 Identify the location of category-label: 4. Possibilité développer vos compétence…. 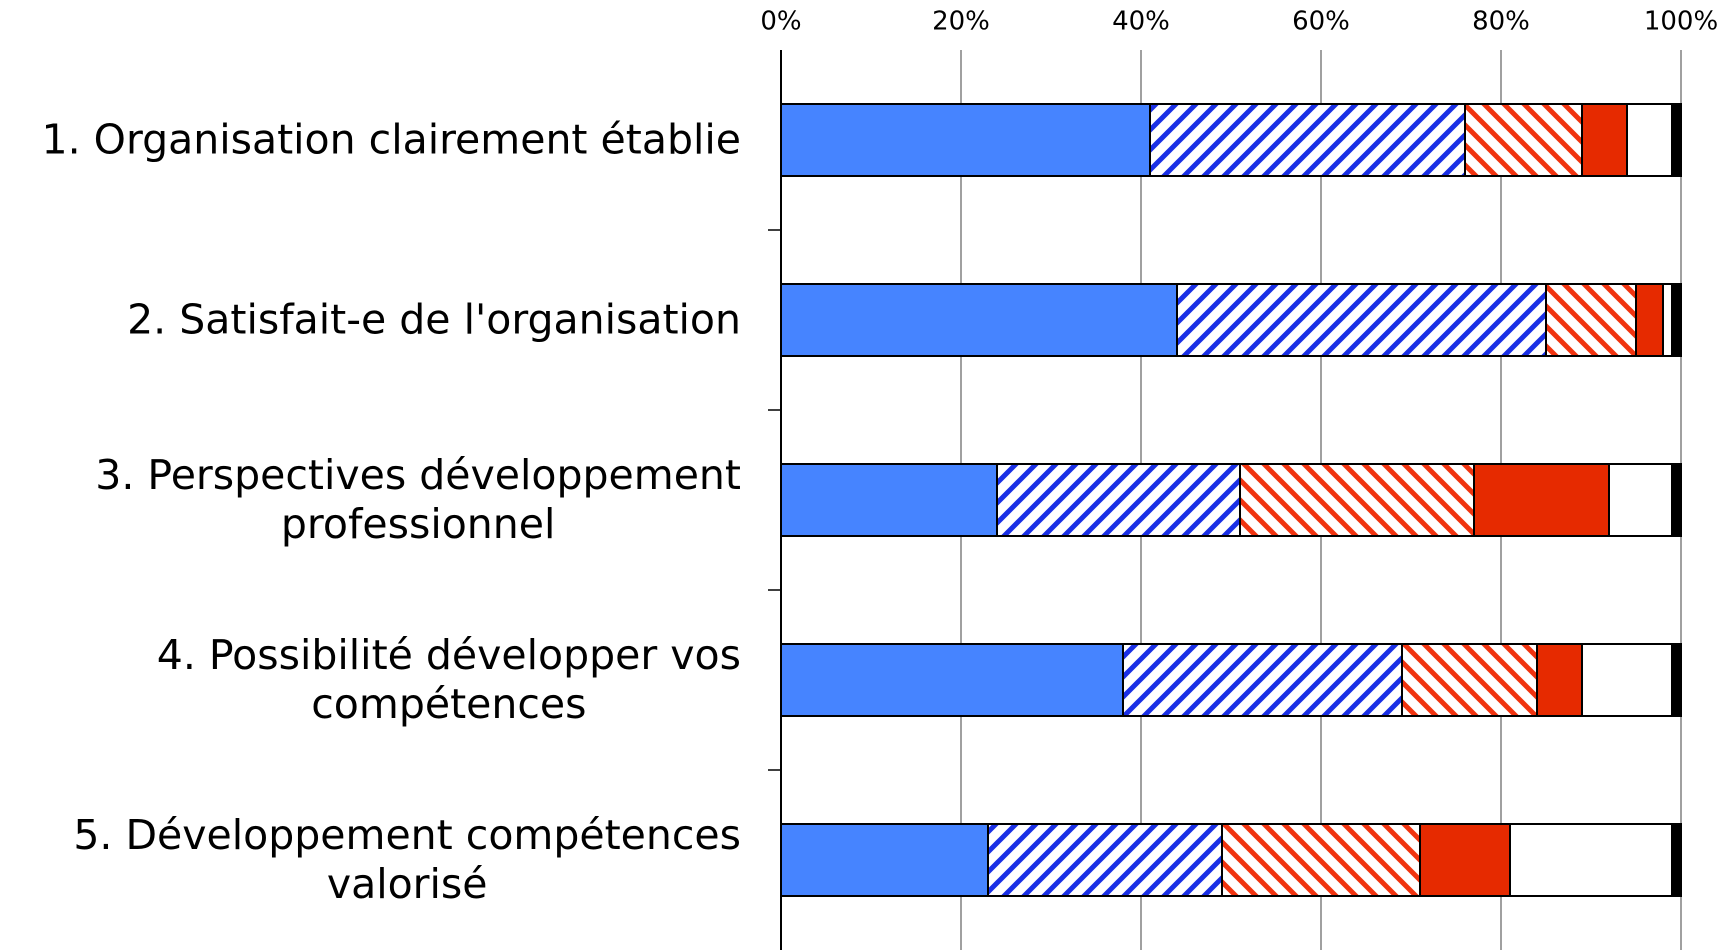
(448, 679).